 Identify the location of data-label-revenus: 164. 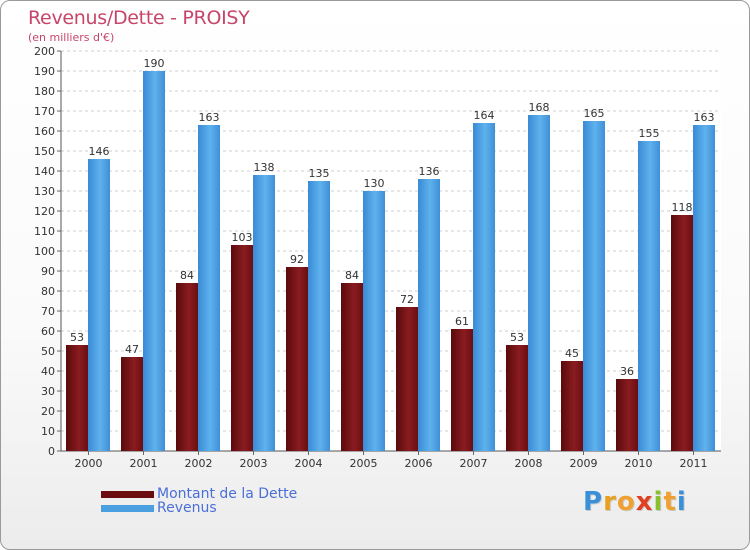
(484, 115).